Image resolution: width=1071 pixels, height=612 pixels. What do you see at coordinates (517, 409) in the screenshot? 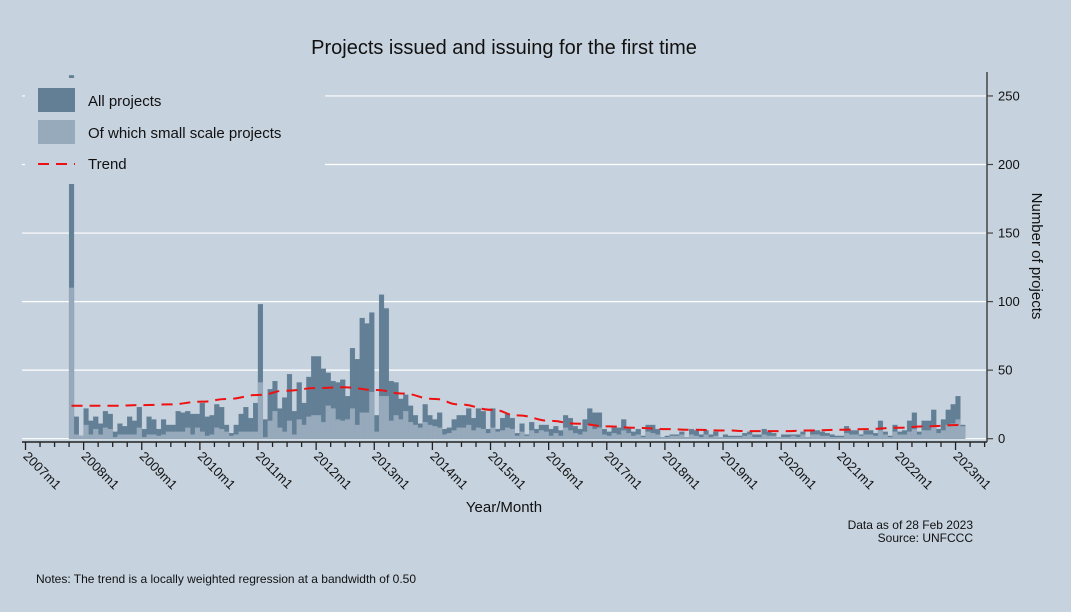
I see `trend-line` at bounding box center [517, 409].